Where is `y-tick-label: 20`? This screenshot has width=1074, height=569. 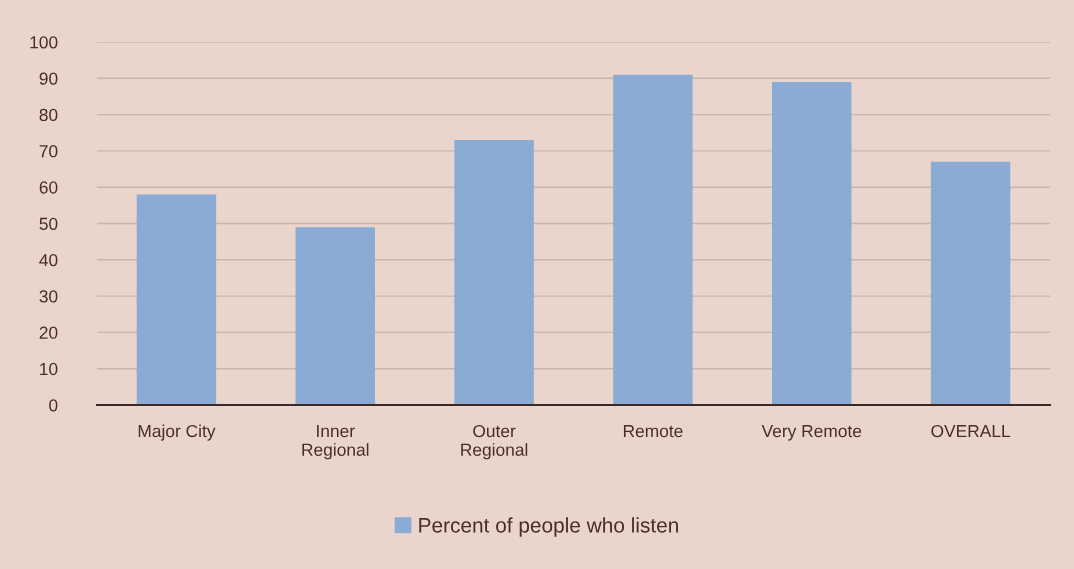
y-tick-label: 20 is located at coordinates (48, 332).